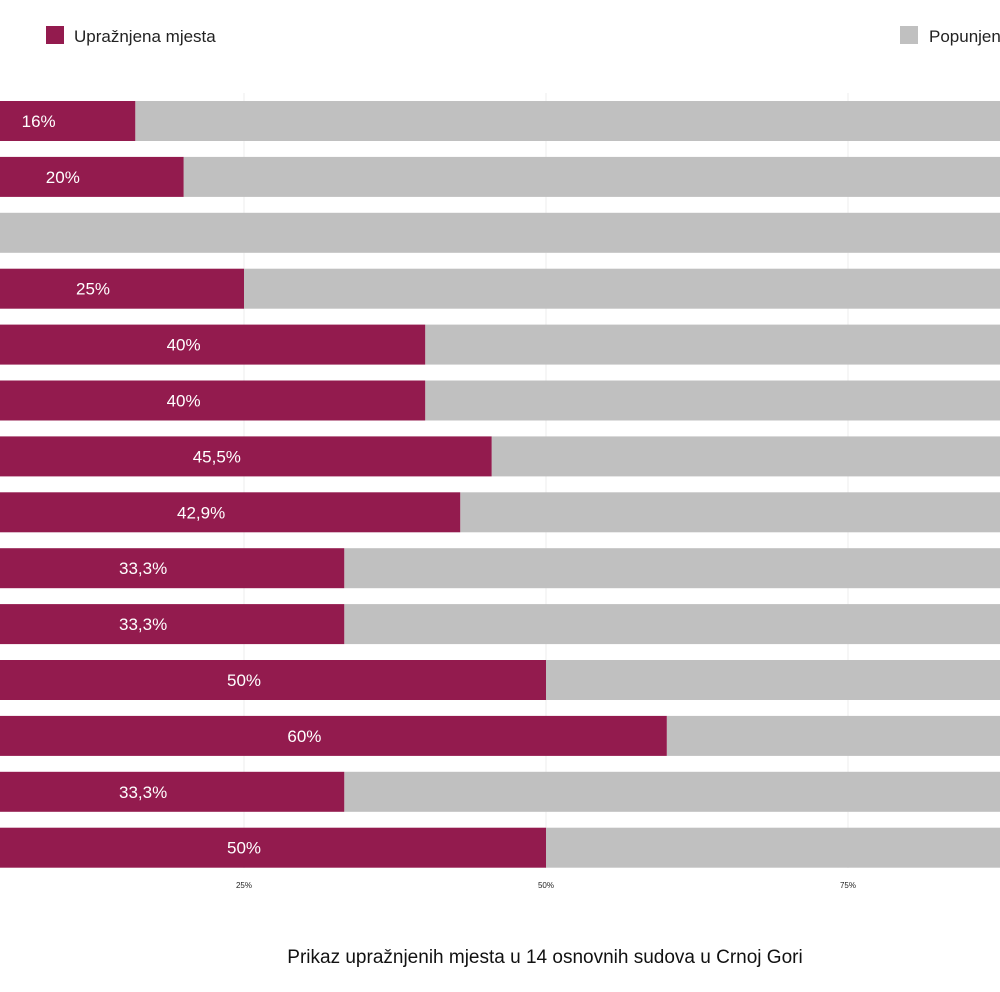 The width and height of the screenshot is (1000, 992). Describe the element at coordinates (63, 177) in the screenshot. I see `bar-value-label: 20%` at that location.